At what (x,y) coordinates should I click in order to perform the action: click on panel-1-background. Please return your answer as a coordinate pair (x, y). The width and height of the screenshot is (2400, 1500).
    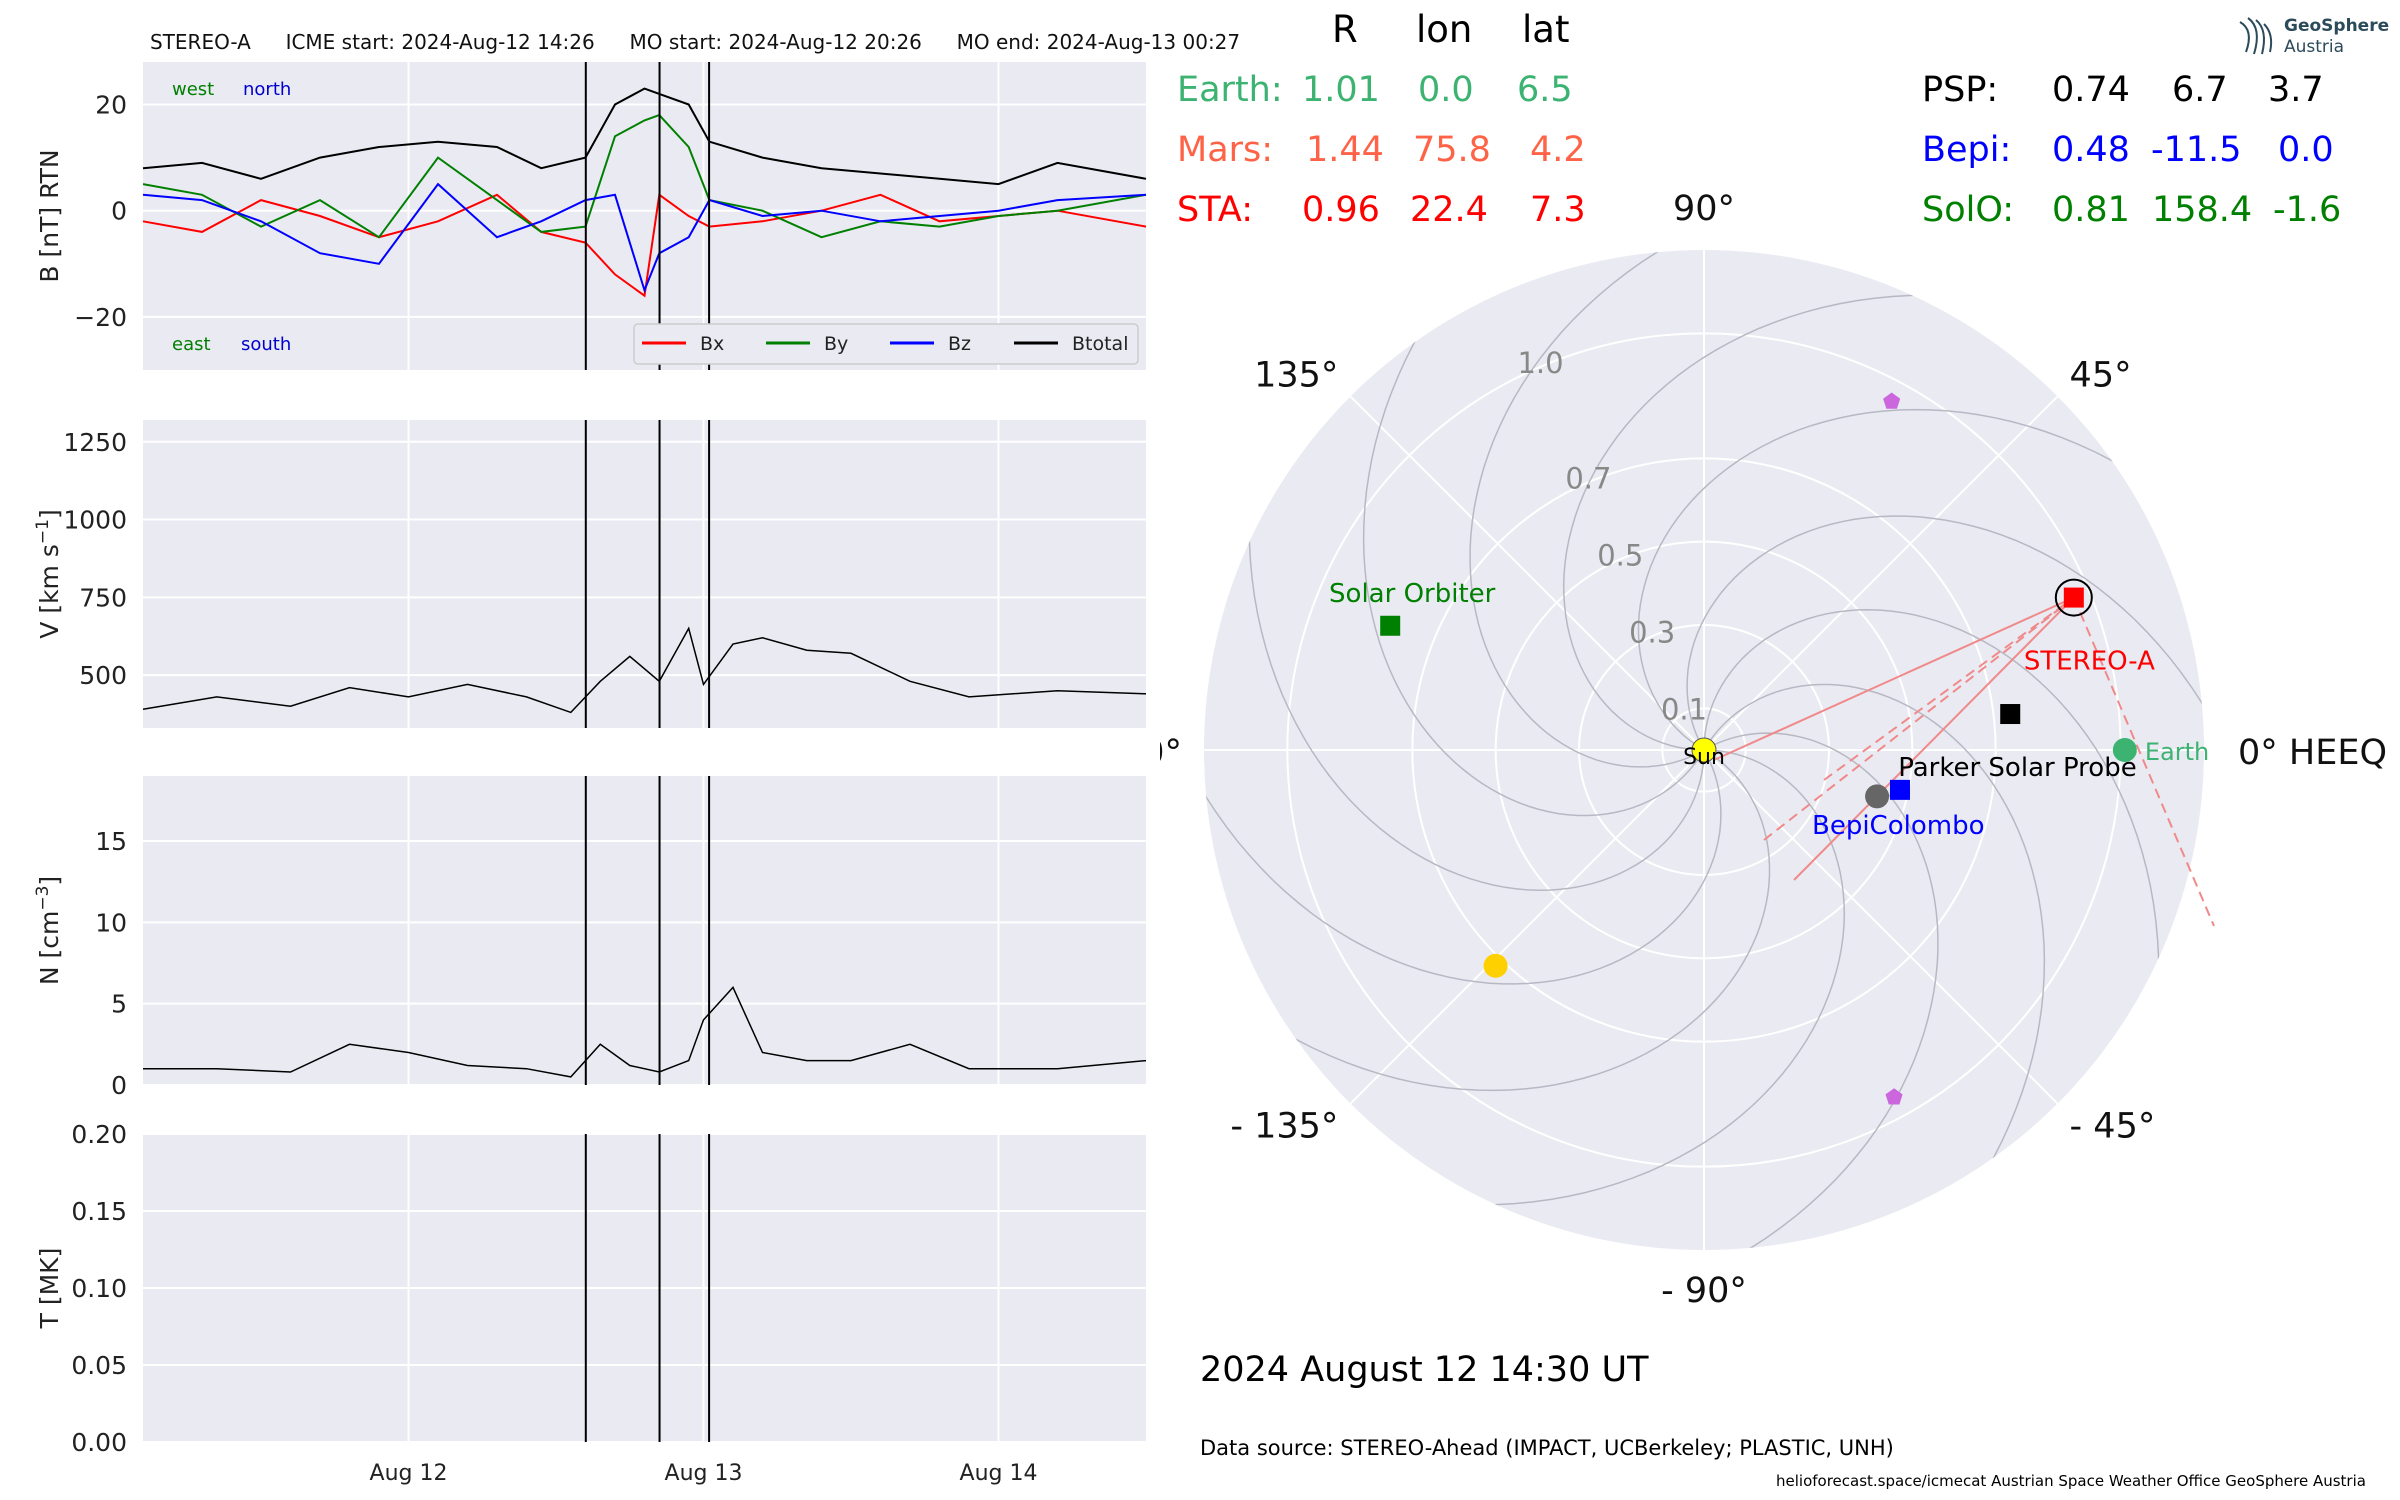
    Looking at the image, I should click on (644, 574).